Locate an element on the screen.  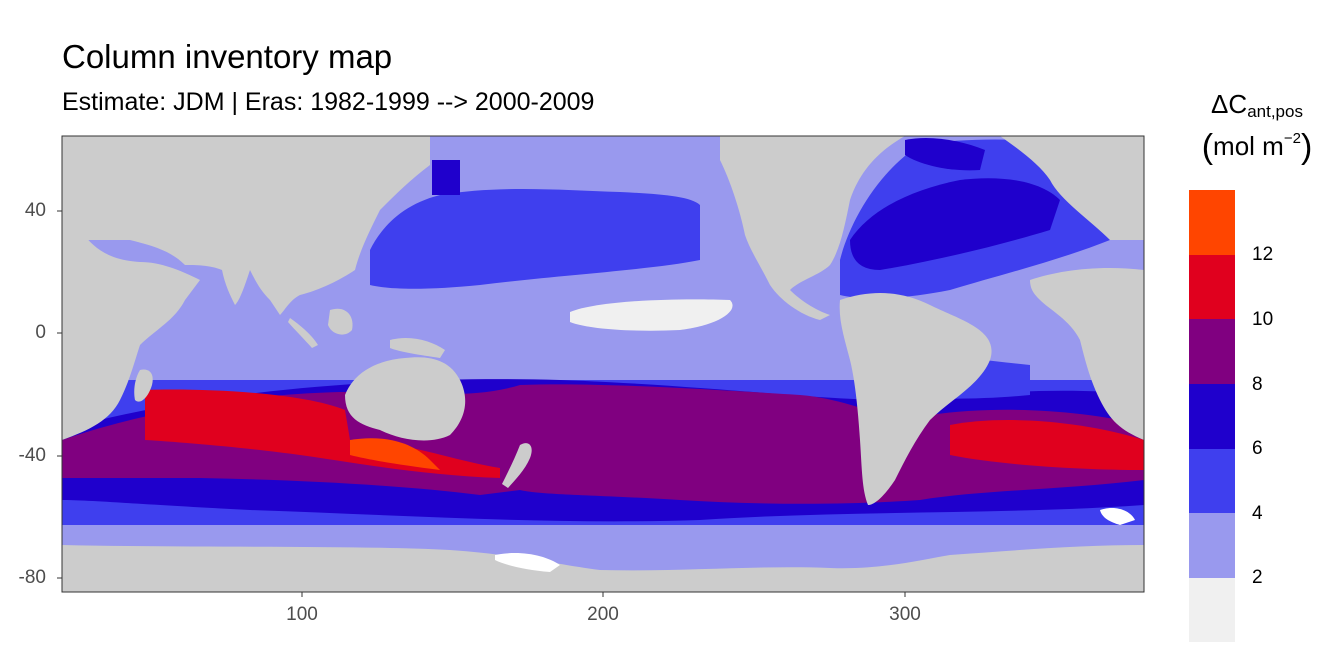
land-greenland is located at coordinates (1072, 188).